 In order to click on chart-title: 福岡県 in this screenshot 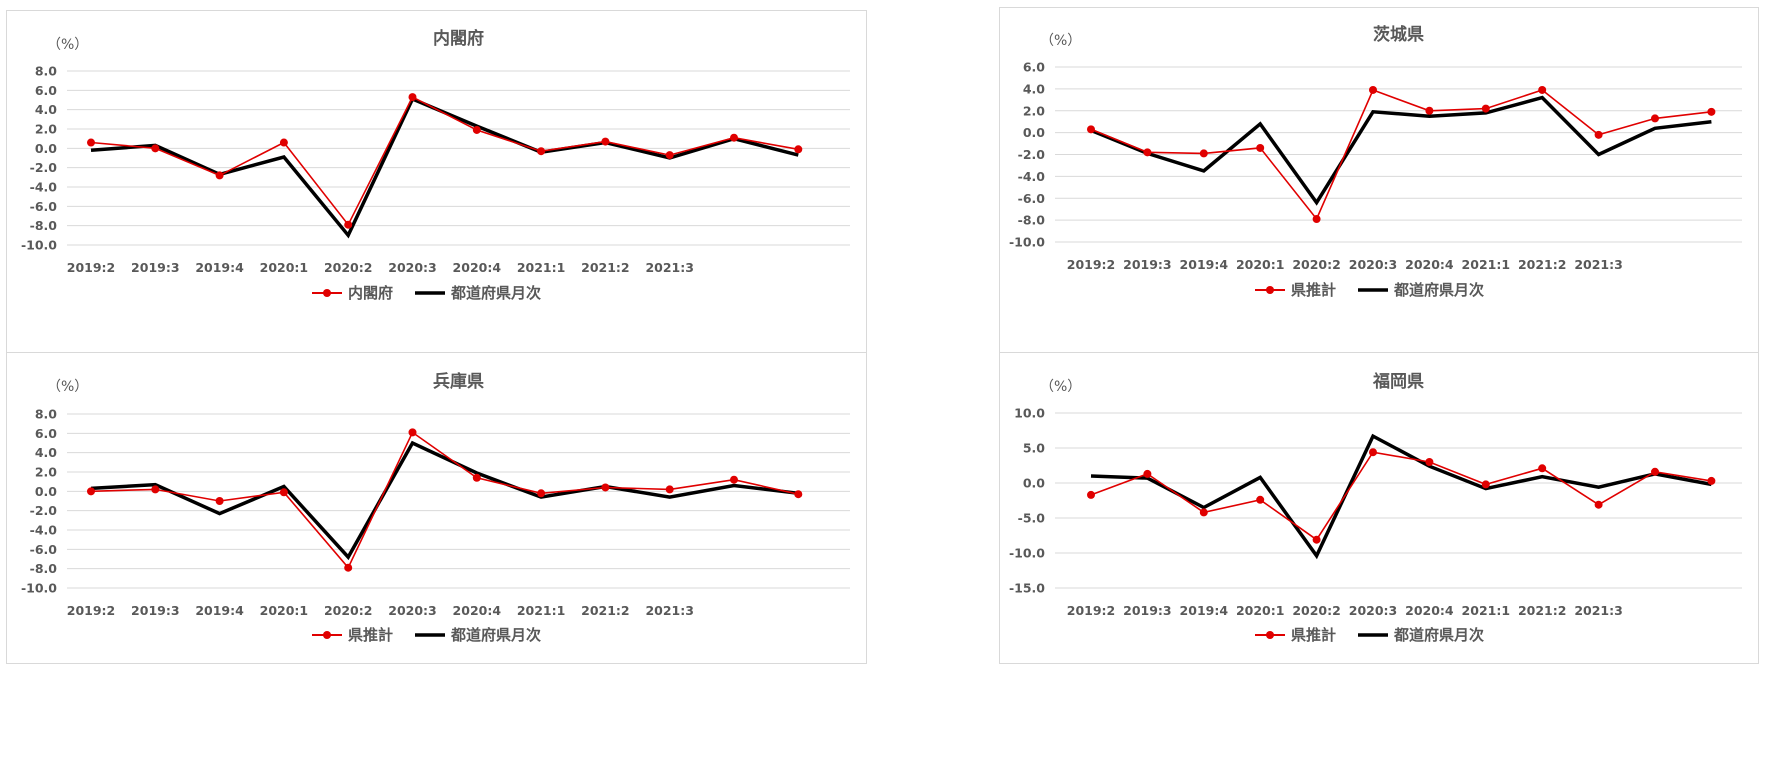, I will do `click(1398, 381)`.